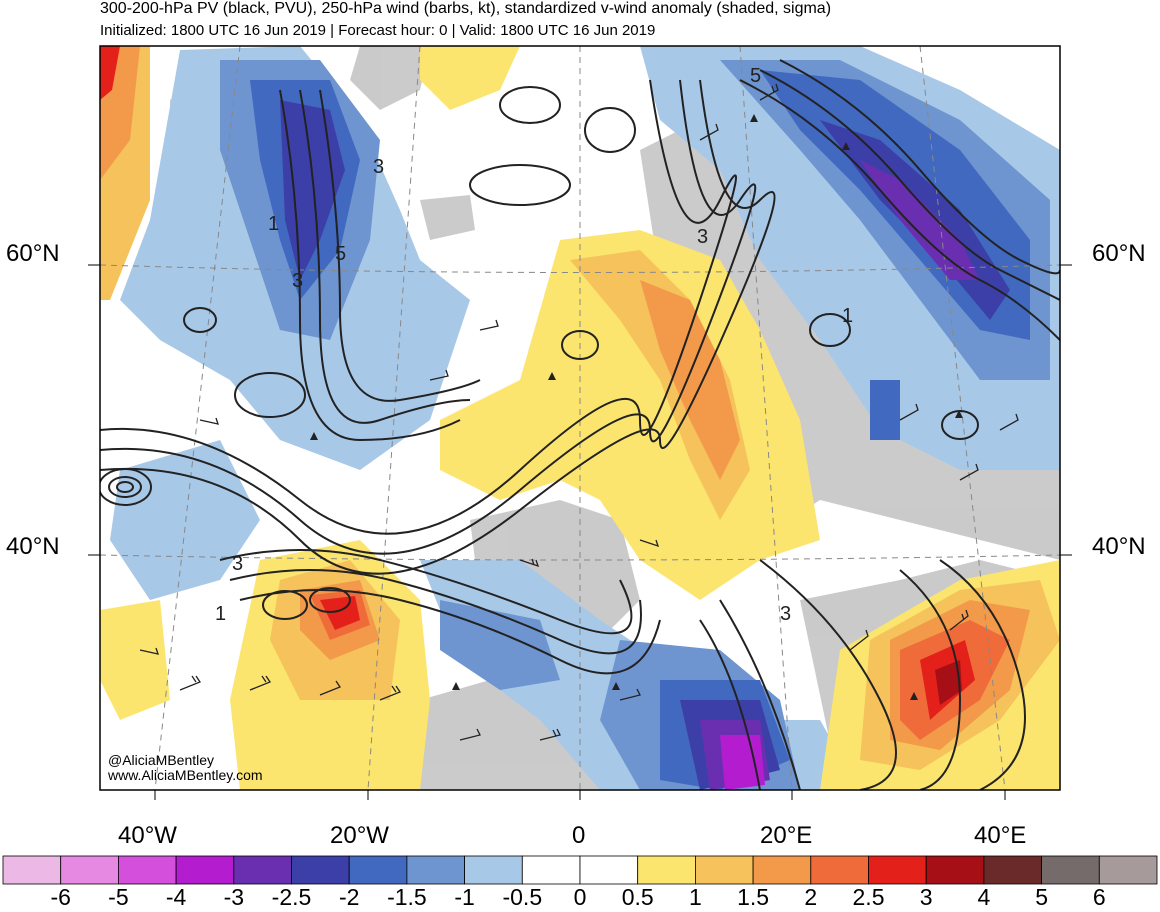 The image size is (1160, 912). What do you see at coordinates (147, 835) in the screenshot?
I see `lon-label-40w: 40°W` at bounding box center [147, 835].